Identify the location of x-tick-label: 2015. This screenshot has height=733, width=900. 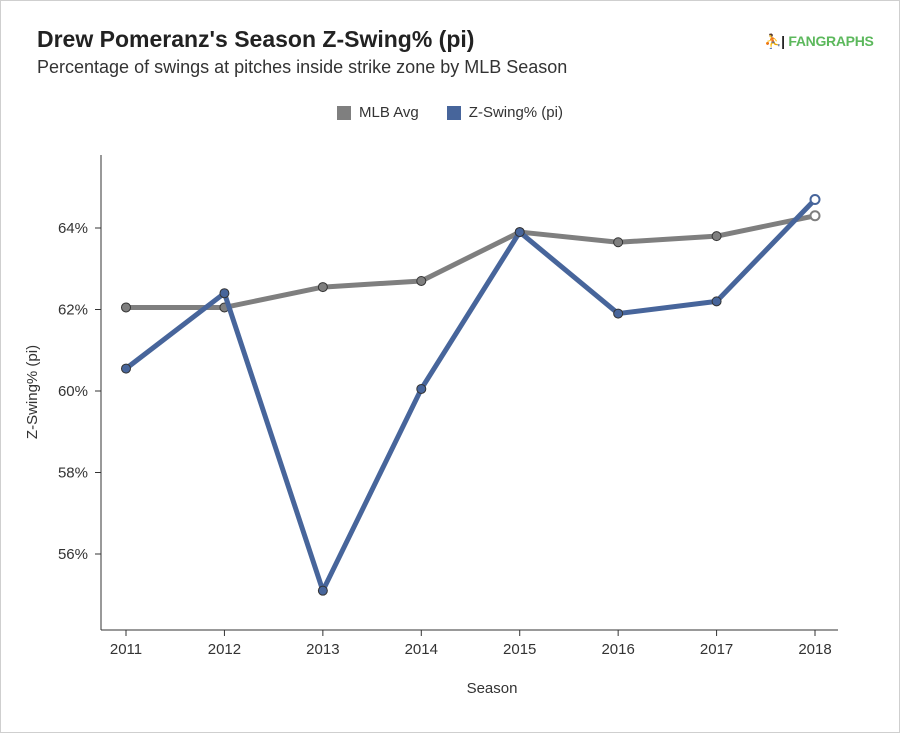
(519, 649).